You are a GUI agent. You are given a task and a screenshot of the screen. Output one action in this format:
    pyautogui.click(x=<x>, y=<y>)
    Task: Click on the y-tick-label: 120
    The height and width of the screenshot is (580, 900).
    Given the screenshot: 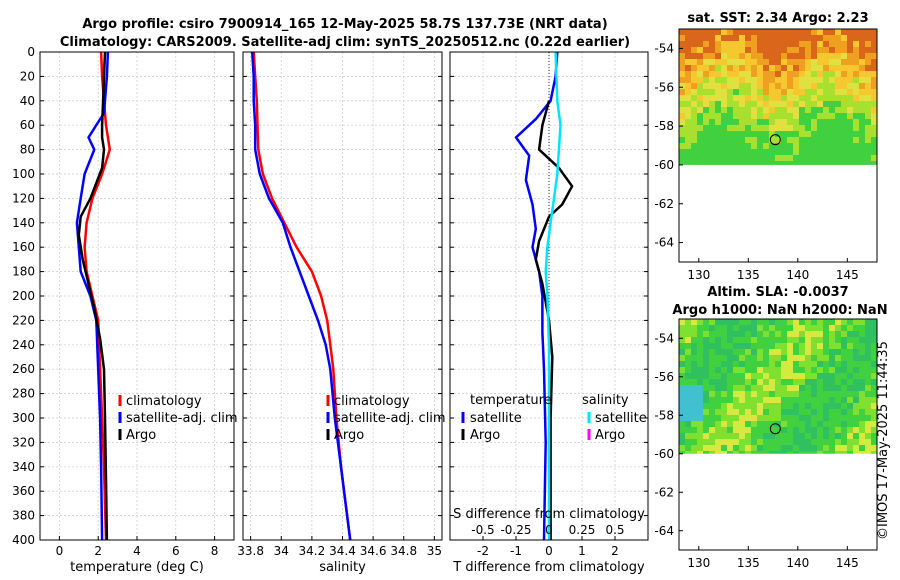 What is the action you would take?
    pyautogui.click(x=23, y=198)
    